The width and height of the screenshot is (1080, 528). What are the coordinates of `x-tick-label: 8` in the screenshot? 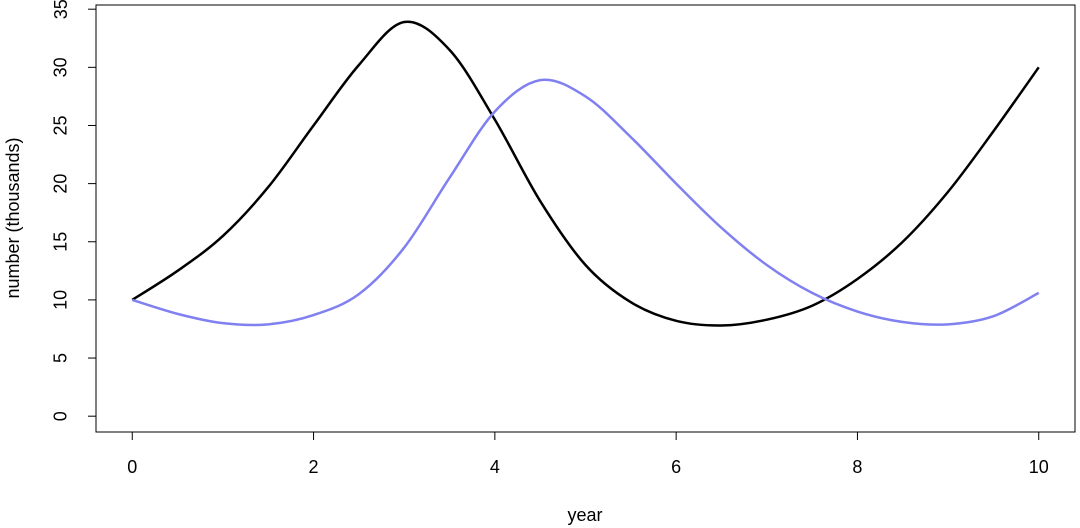 It's located at (857, 467).